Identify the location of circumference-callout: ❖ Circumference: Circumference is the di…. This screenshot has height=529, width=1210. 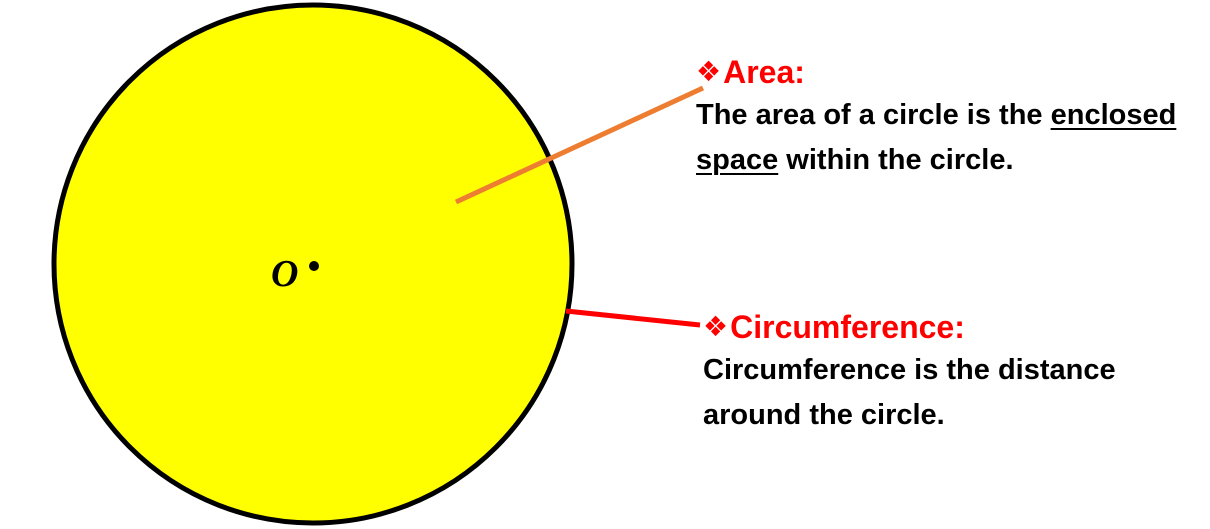
(953, 373).